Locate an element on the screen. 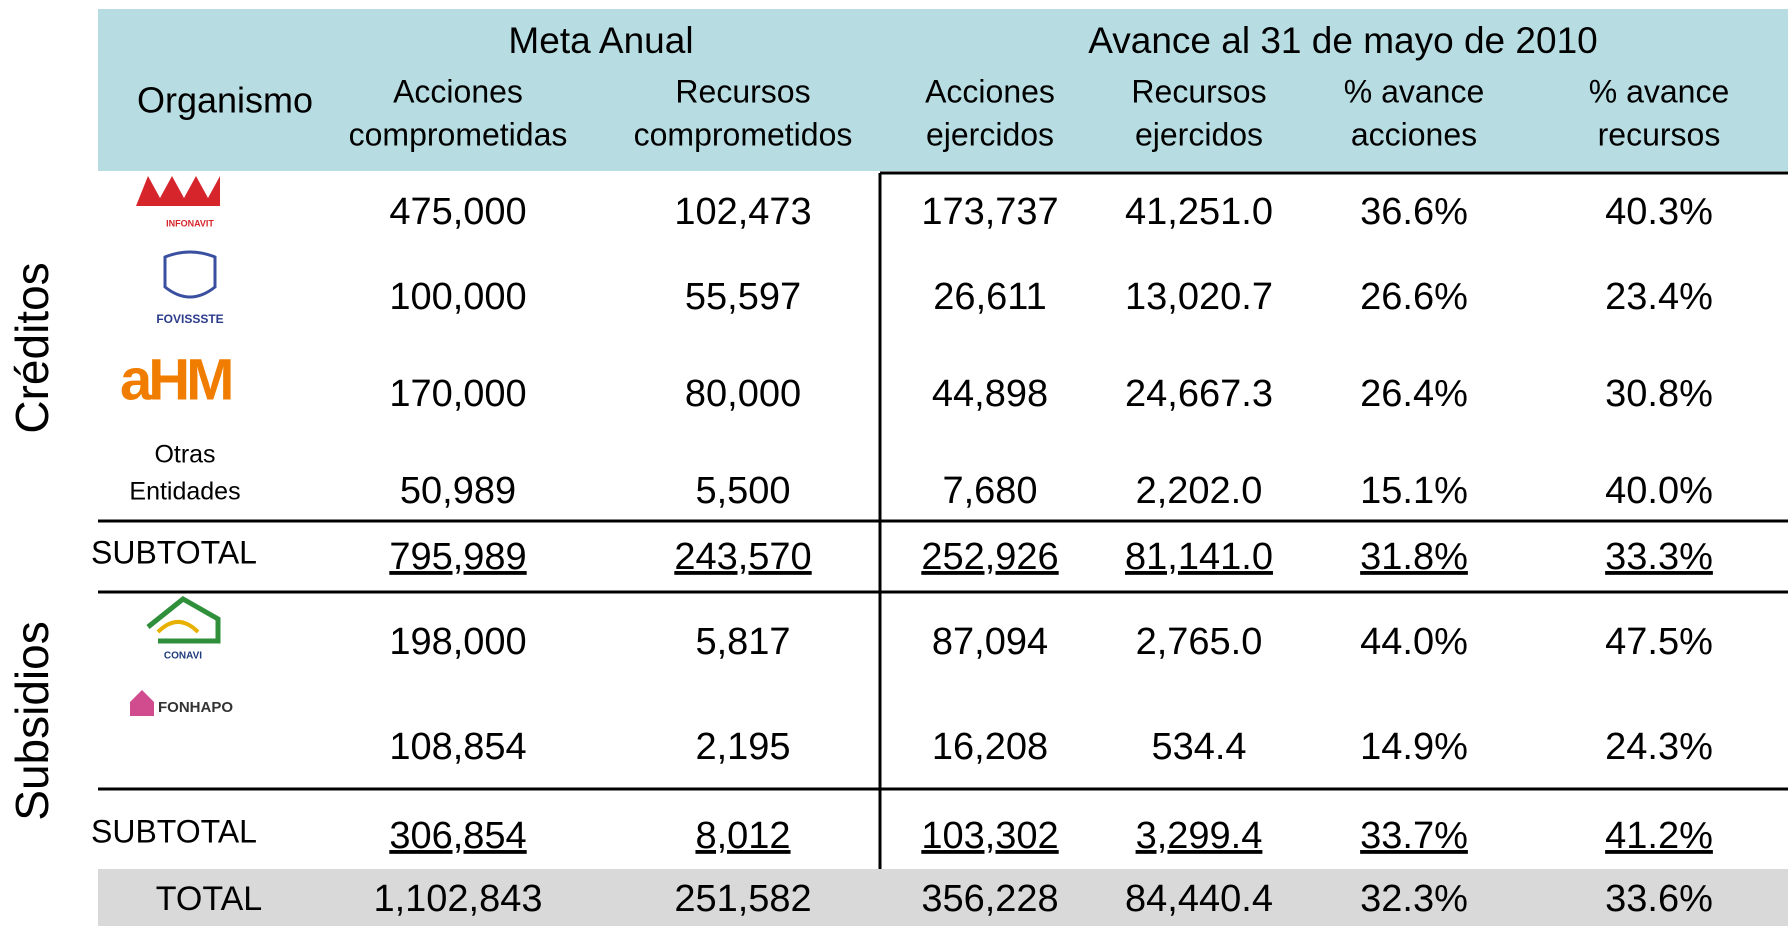  cell: 26.6% is located at coordinates (1414, 297).